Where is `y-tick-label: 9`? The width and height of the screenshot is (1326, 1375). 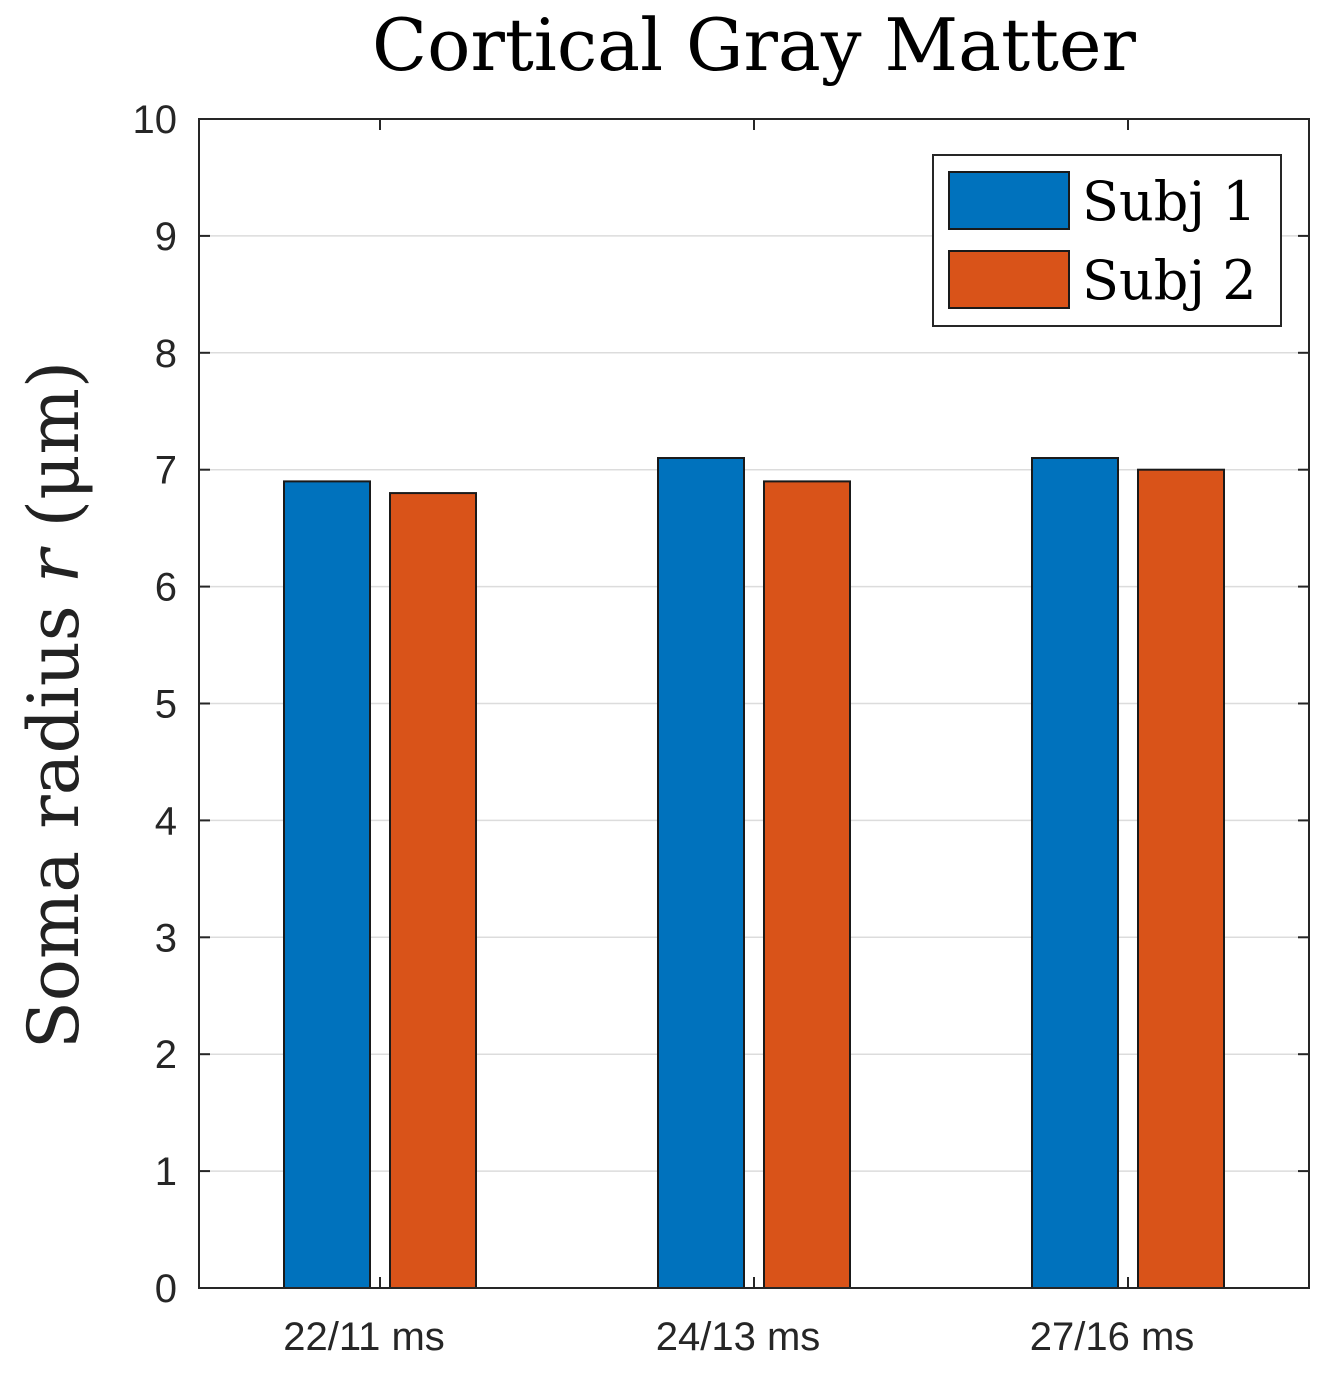
y-tick-label: 9 is located at coordinates (166, 237).